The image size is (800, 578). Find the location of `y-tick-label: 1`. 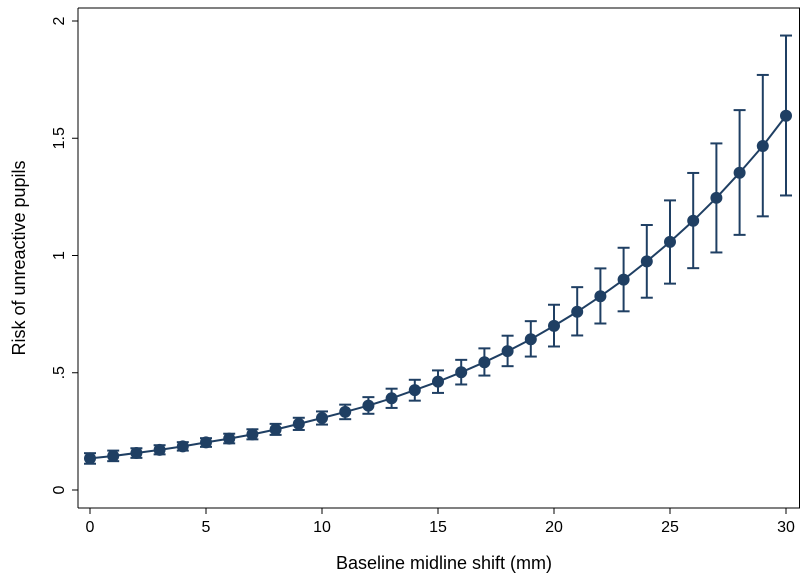

y-tick-label: 1 is located at coordinates (59, 255).